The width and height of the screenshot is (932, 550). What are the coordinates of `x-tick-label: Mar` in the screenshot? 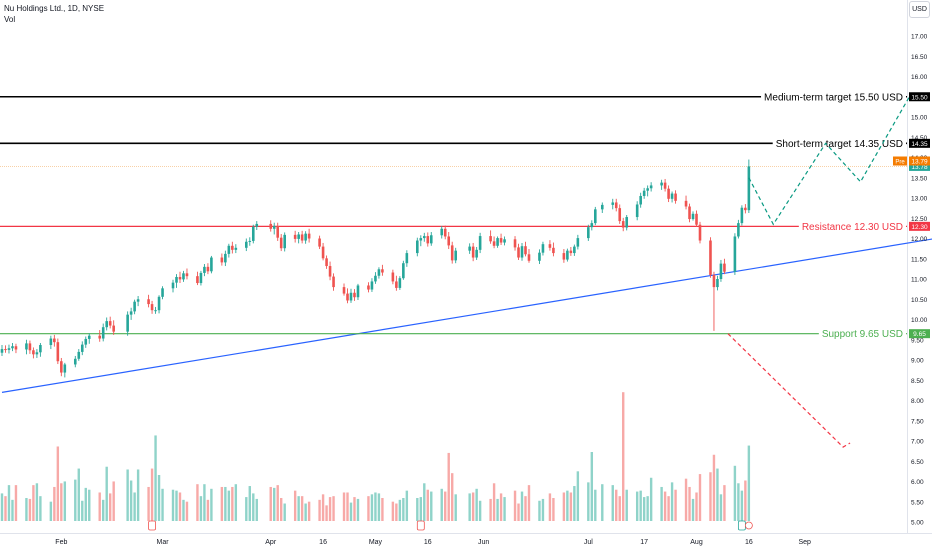 It's located at (163, 542).